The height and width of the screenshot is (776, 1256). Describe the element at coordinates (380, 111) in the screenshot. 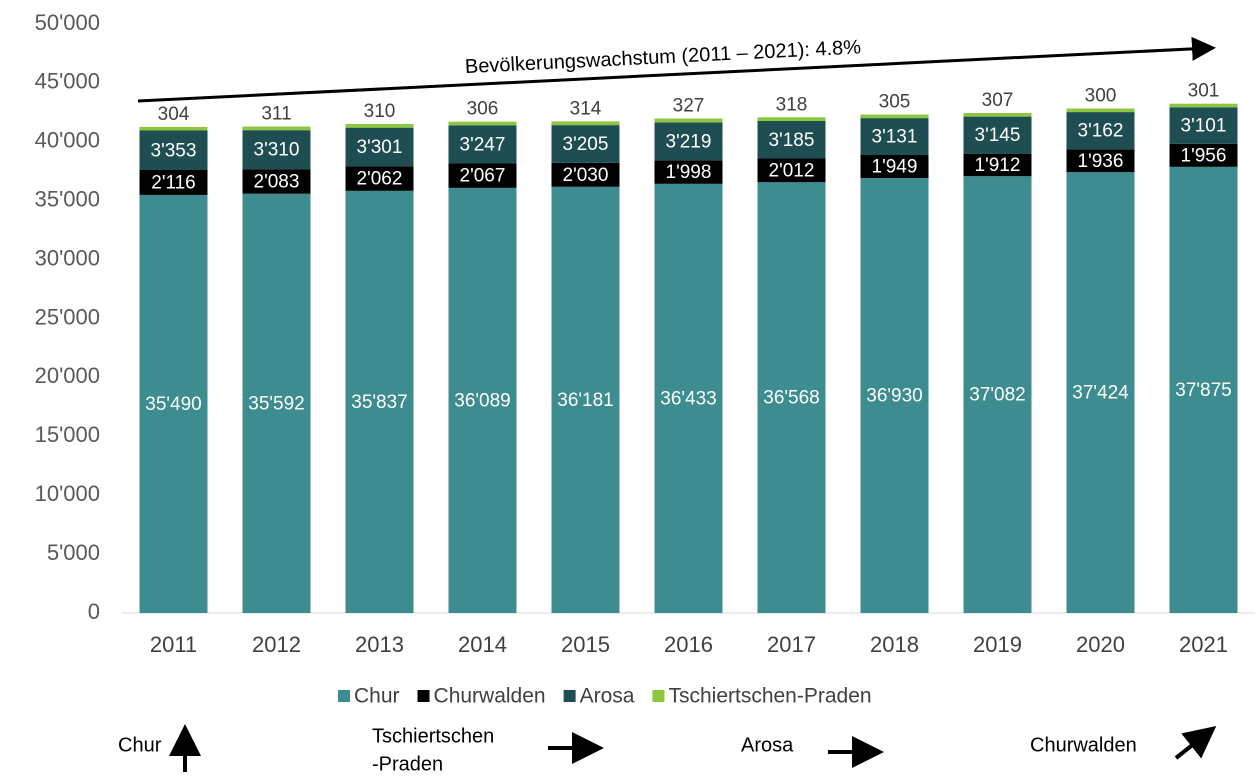

I see `data-label: 310` at that location.